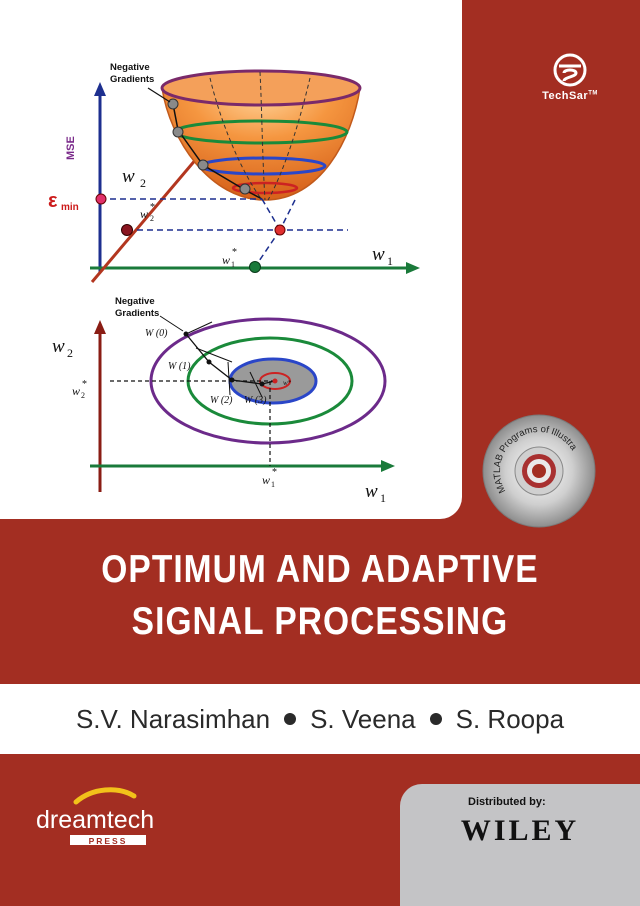 Image resolution: width=640 pixels, height=906 pixels. I want to click on iterate-w3-label: W (3), so click(255, 400).